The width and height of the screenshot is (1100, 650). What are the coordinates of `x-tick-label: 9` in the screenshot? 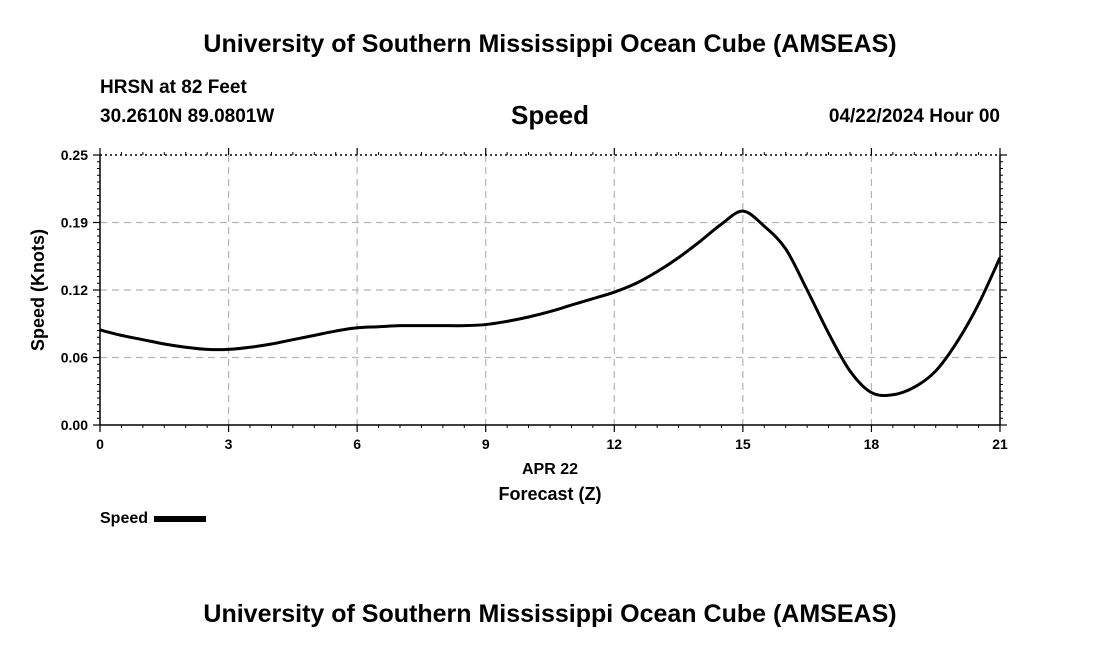 It's located at (486, 444).